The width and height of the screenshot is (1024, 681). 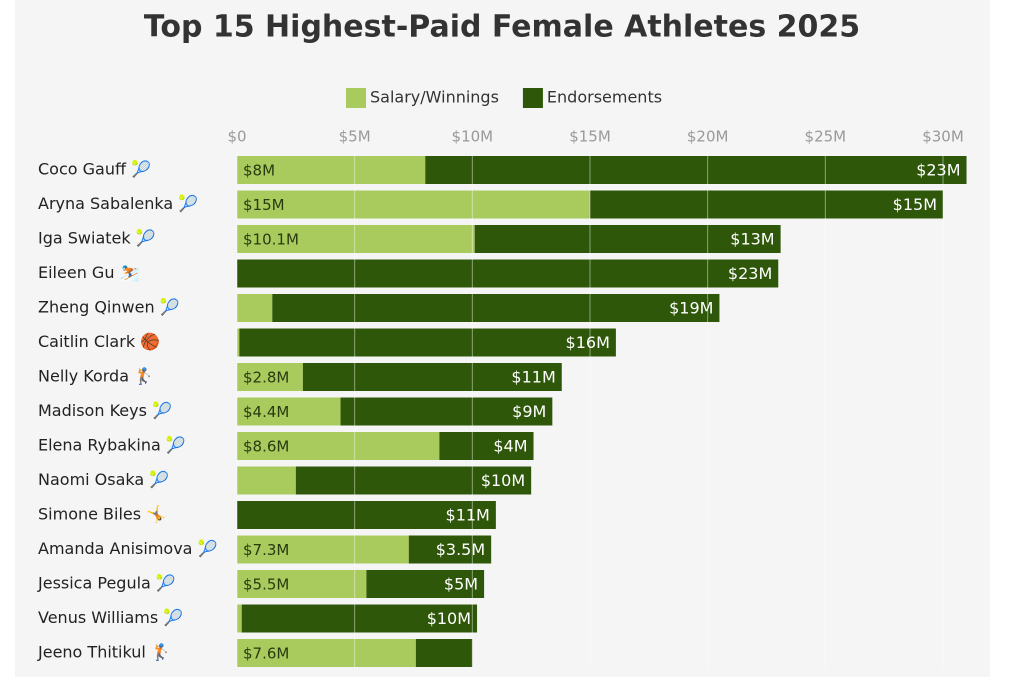 What do you see at coordinates (112, 445) in the screenshot?
I see `category-label: Elena Rybakina 🎾` at bounding box center [112, 445].